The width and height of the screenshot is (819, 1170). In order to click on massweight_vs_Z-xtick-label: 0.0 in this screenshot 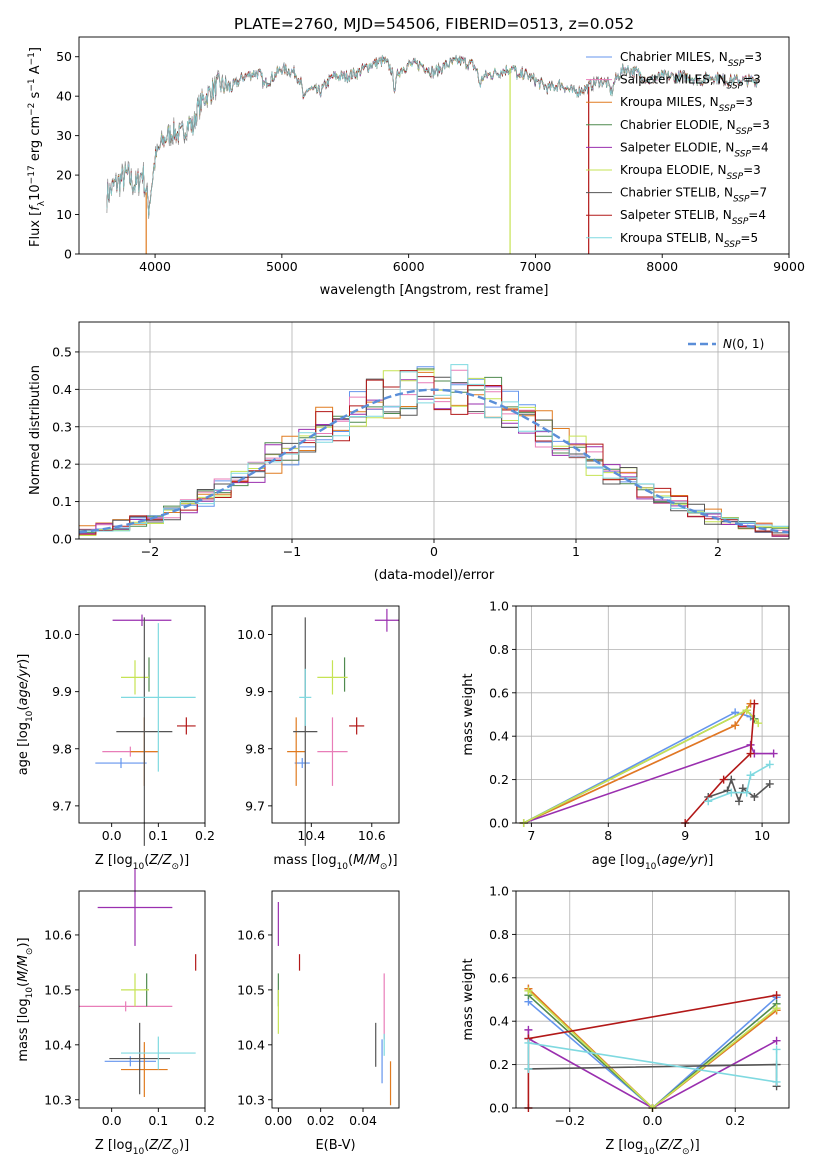, I will do `click(653, 1120)`.